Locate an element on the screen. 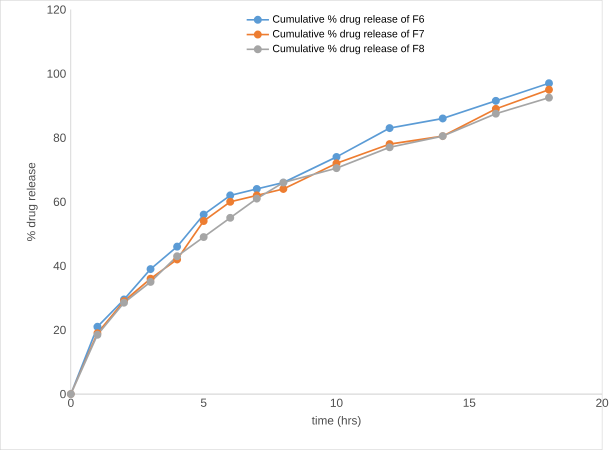 The width and height of the screenshot is (613, 450). y-tick-label: 0 is located at coordinates (63, 394).